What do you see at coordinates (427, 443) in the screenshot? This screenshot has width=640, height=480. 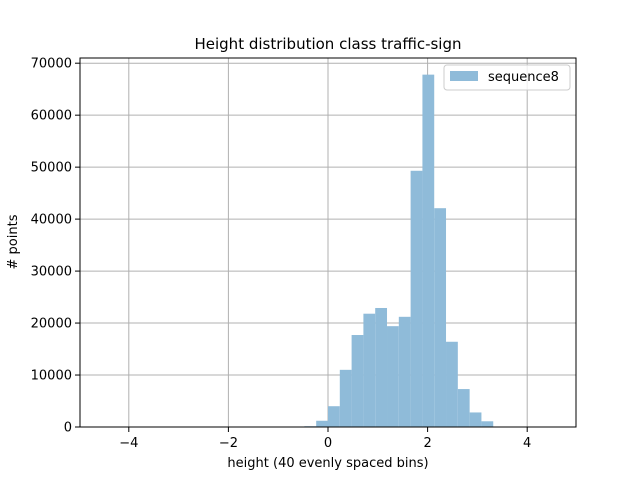 I see `x-tick-label: 2` at bounding box center [427, 443].